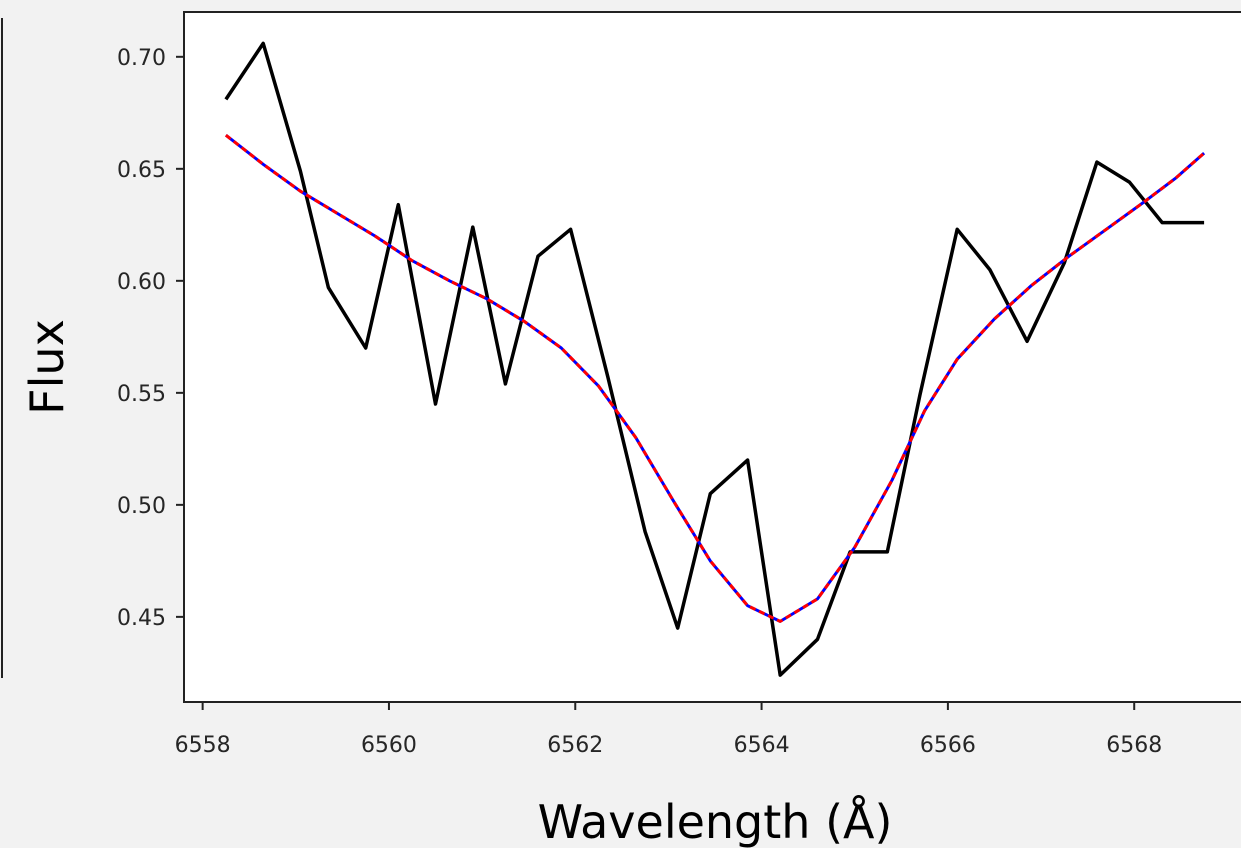 The height and width of the screenshot is (848, 1241). I want to click on y-tick-label: 0.70, so click(141, 58).